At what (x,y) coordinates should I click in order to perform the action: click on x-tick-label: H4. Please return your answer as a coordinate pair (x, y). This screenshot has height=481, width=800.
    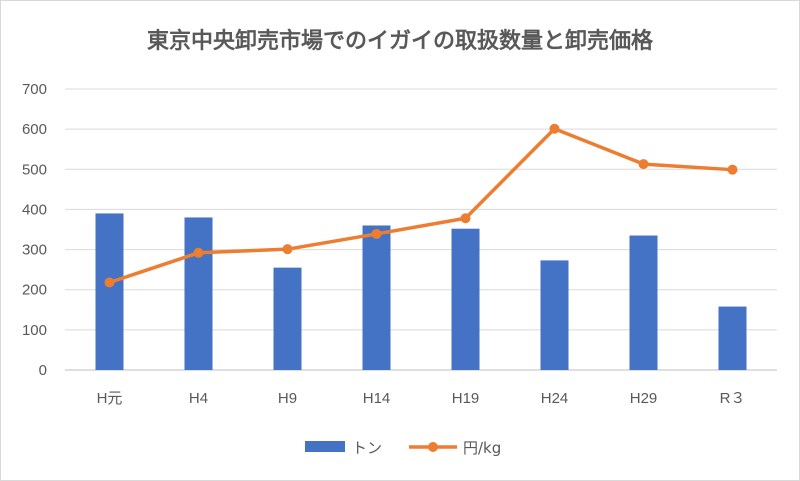
    Looking at the image, I should click on (198, 398).